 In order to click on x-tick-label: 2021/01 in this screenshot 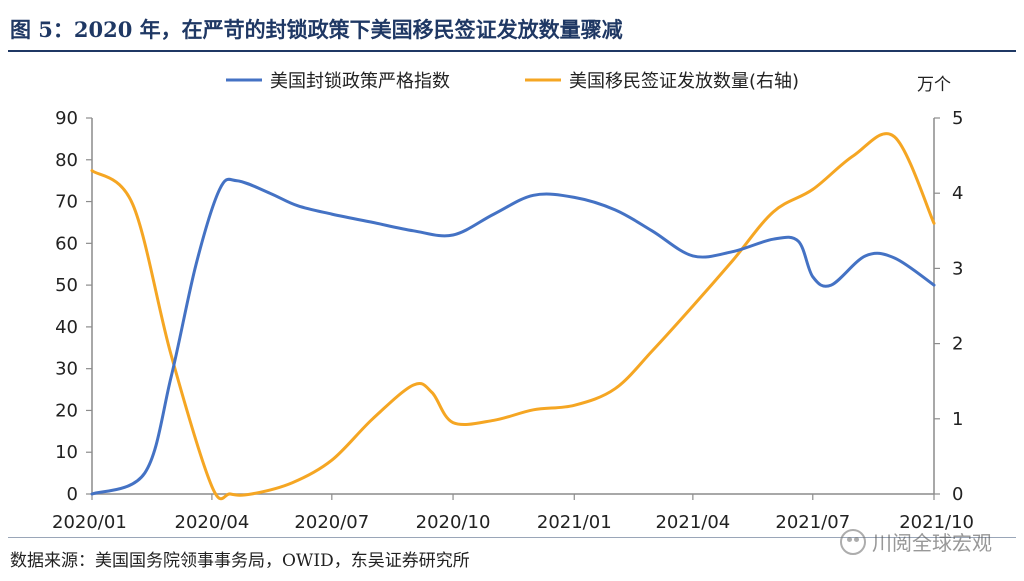, I will do `click(574, 522)`.